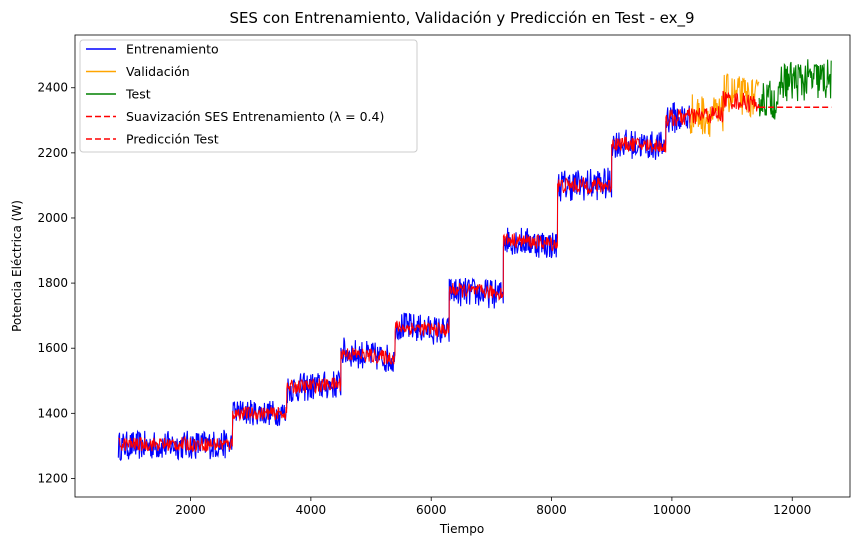  Describe the element at coordinates (172, 139) in the screenshot. I see `legend-label: Predicción Test` at that location.